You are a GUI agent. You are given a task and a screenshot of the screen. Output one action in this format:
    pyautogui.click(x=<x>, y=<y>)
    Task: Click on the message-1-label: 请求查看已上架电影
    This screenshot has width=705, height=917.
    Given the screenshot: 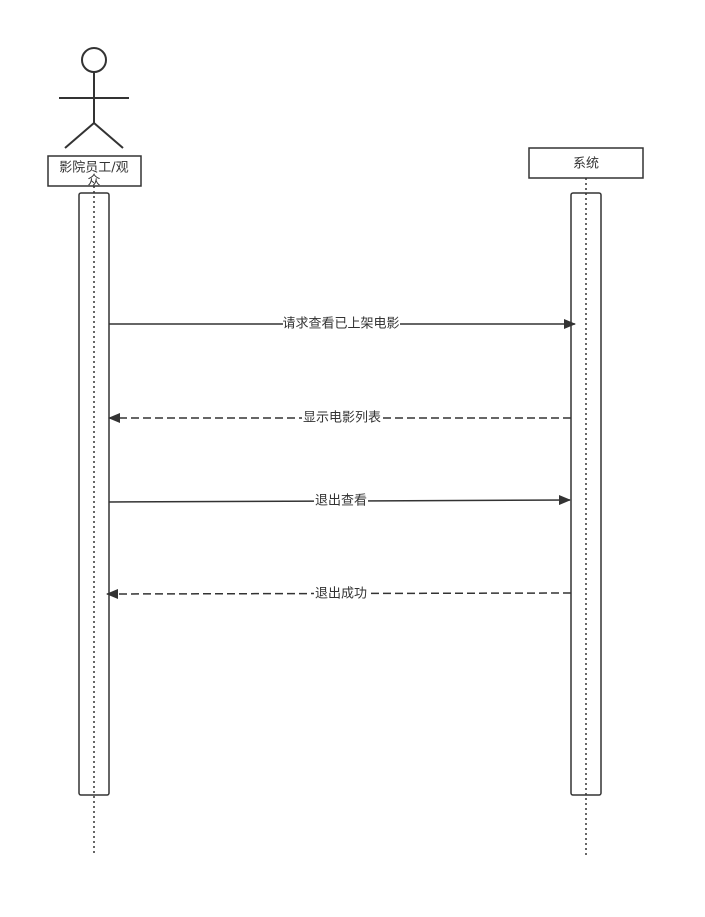 What is the action you would take?
    pyautogui.click(x=340, y=324)
    